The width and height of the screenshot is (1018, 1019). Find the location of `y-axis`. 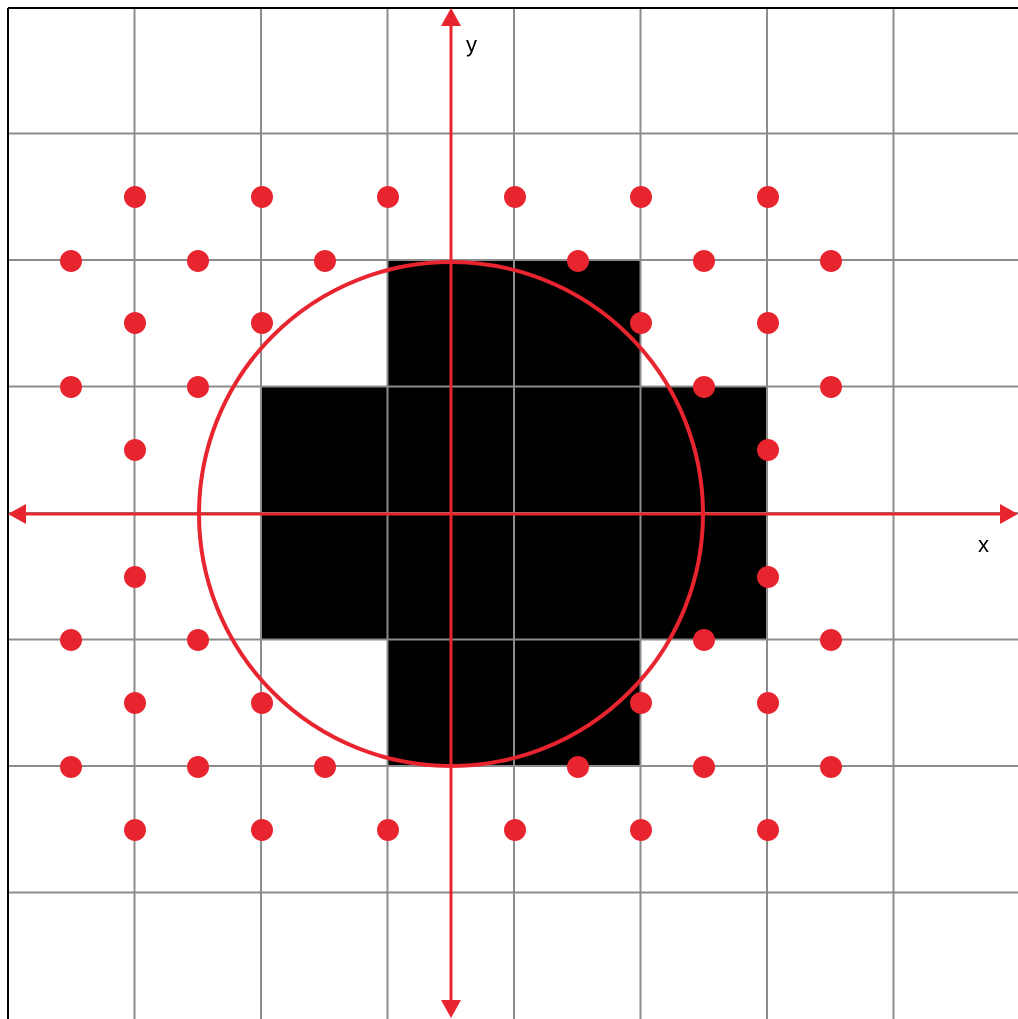

y-axis is located at coordinates (451, 513).